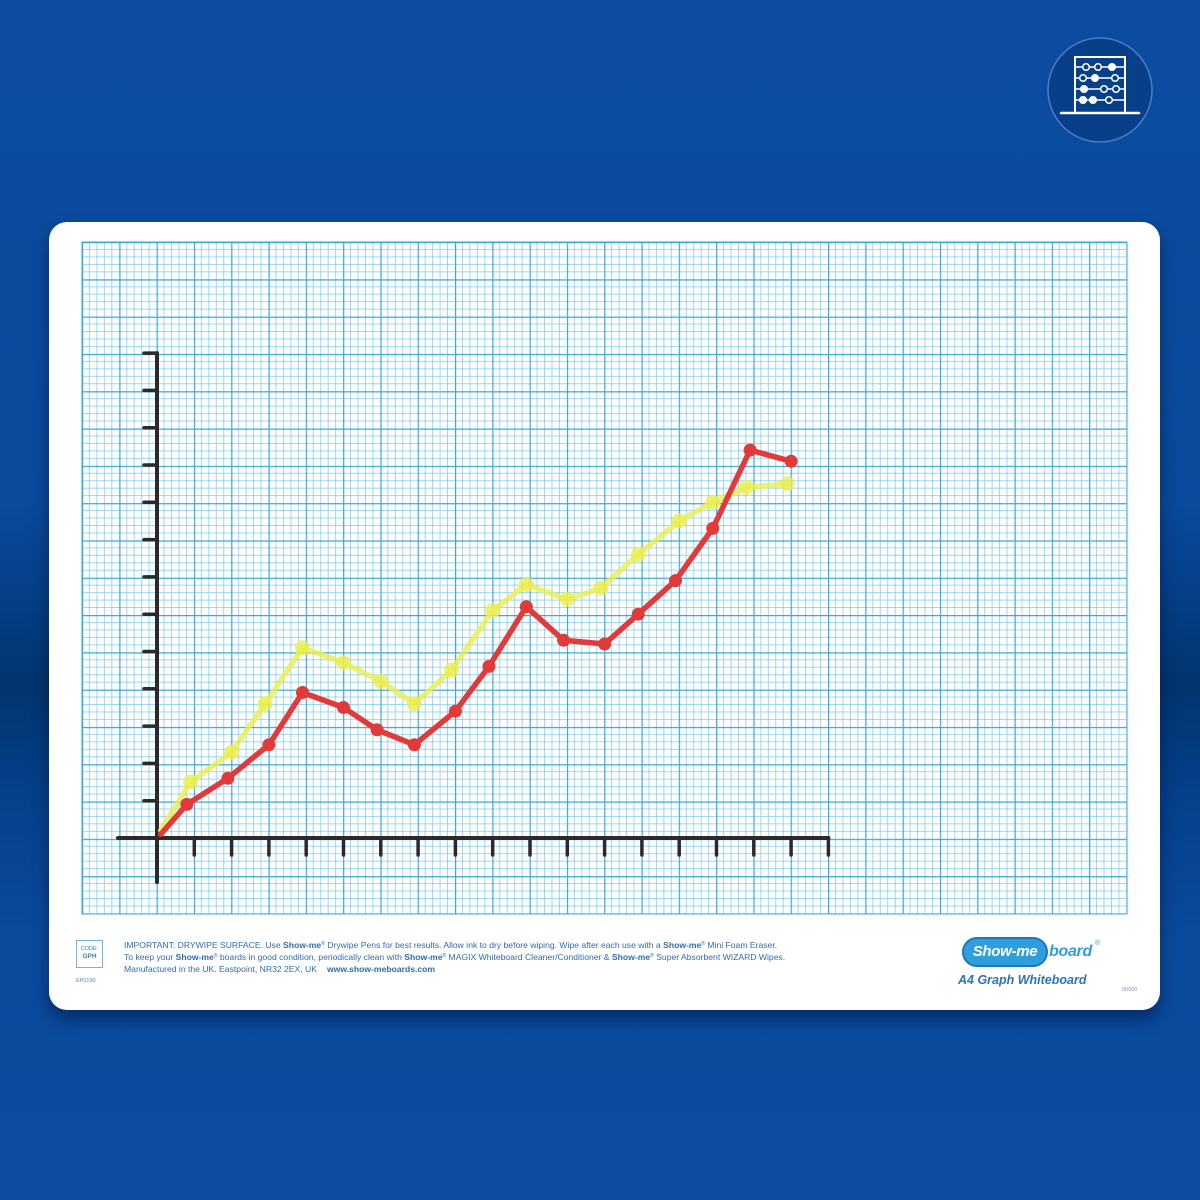  I want to click on logo-badge: Show-me, so click(1005, 952).